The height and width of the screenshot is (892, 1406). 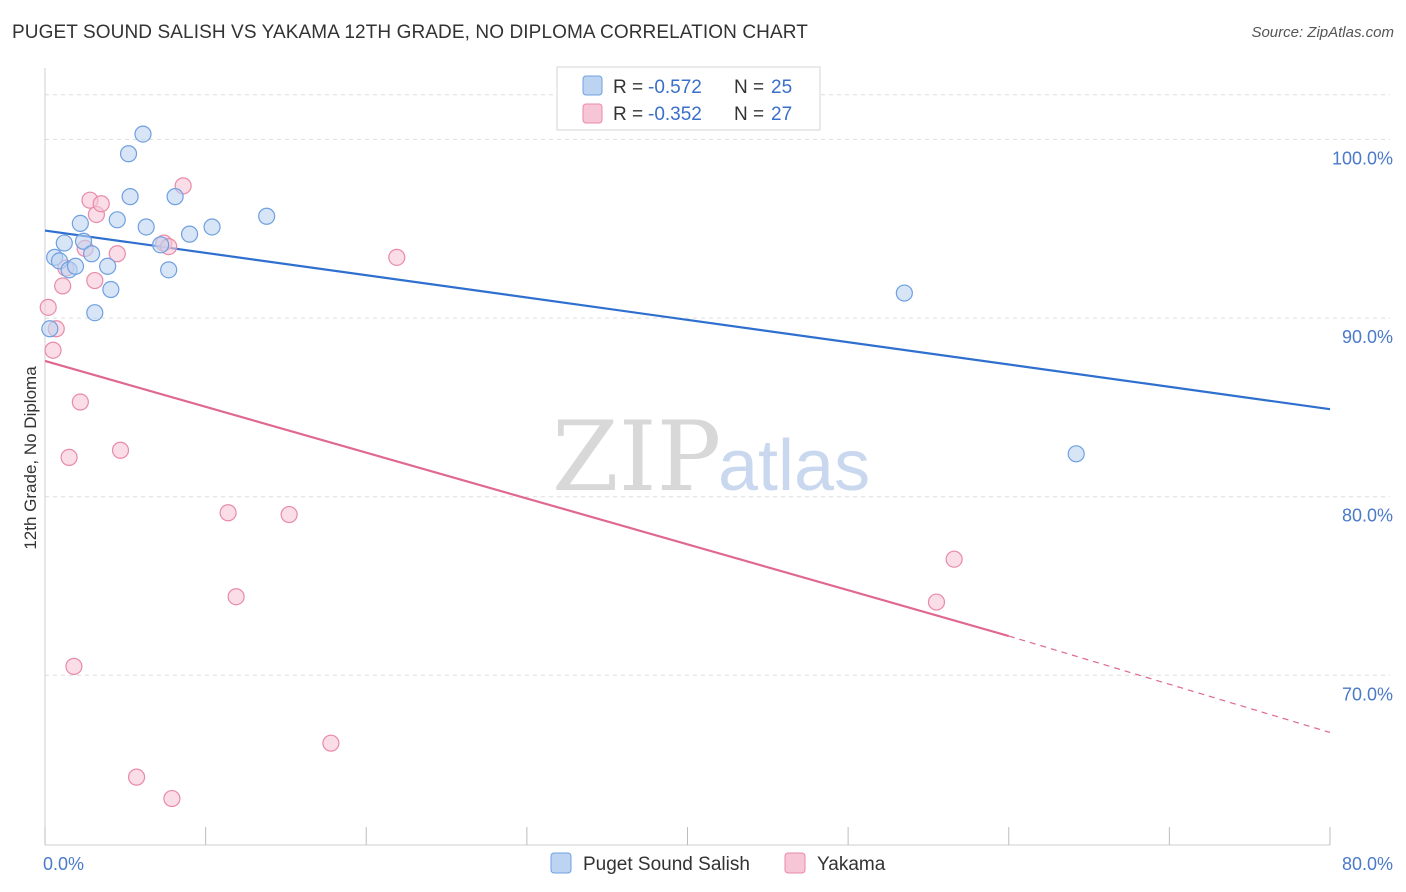 I want to click on legend-n-value-2: 27, so click(x=781, y=114).